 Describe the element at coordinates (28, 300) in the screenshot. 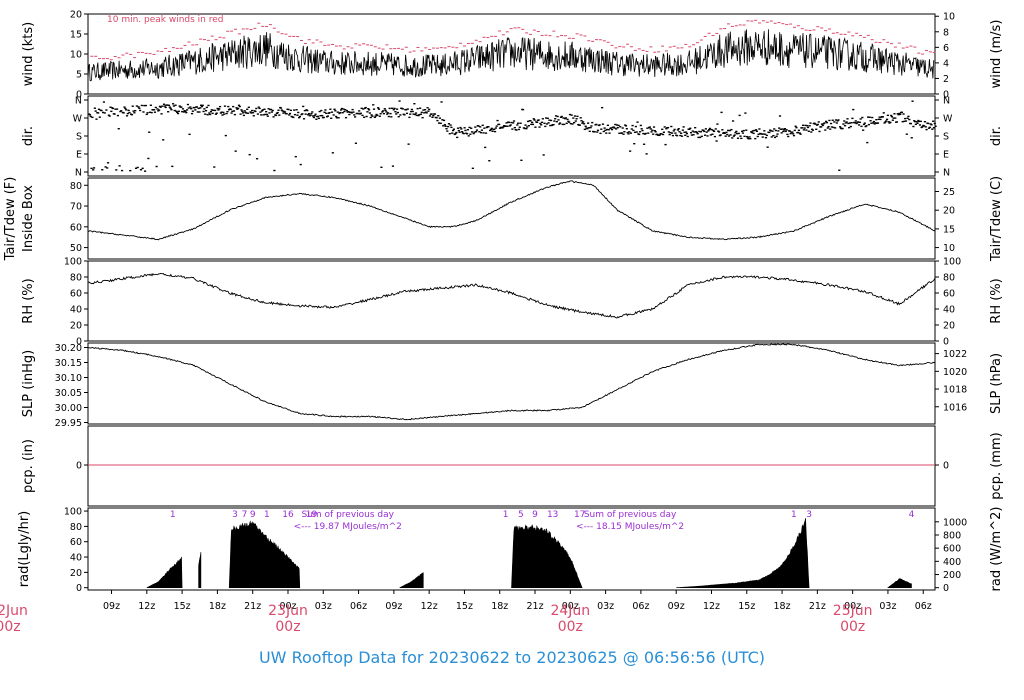

I see `rh-ylabel-left: RH (%)` at that location.